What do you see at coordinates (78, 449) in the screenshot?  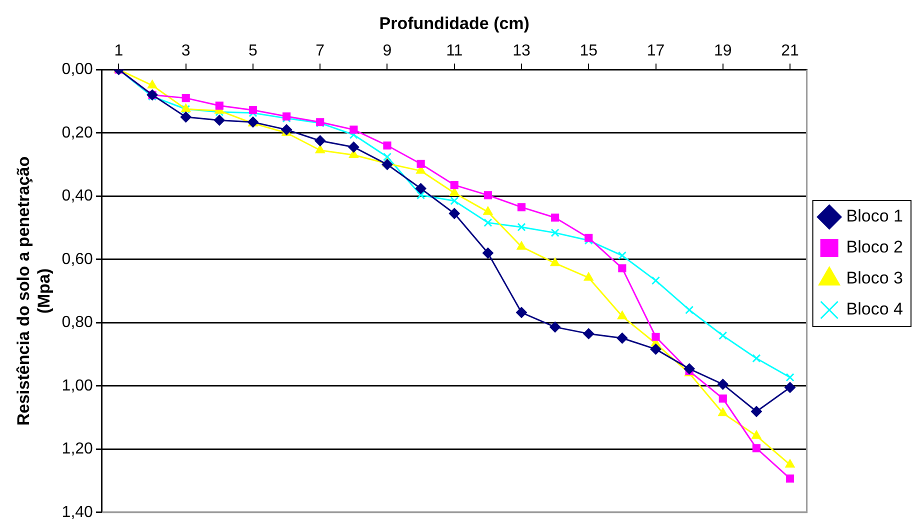 I see `y-tick-label: 1,20` at bounding box center [78, 449].